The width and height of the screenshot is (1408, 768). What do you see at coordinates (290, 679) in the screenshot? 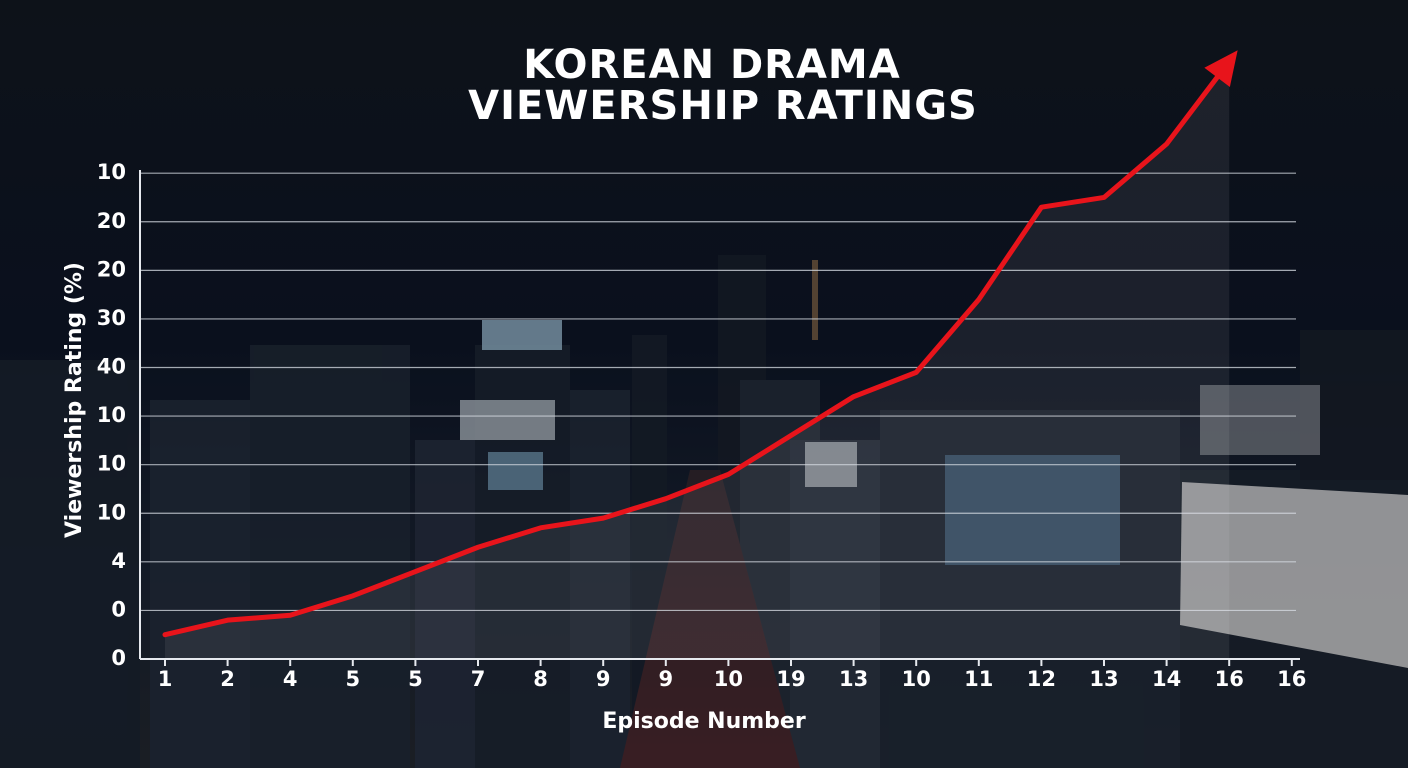
I see `x-tick-label: 4` at bounding box center [290, 679].